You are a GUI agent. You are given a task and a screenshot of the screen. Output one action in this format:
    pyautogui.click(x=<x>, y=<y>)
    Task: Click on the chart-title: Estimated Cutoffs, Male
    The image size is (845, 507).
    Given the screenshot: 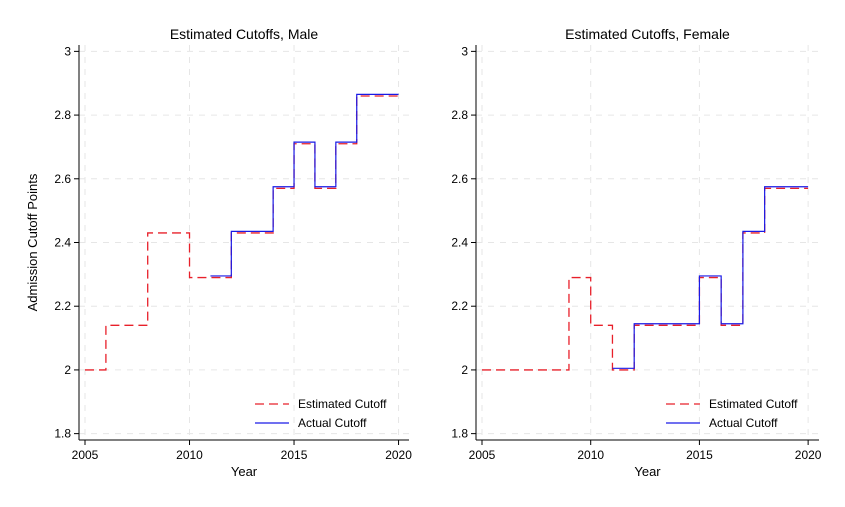 What is the action you would take?
    pyautogui.click(x=244, y=34)
    